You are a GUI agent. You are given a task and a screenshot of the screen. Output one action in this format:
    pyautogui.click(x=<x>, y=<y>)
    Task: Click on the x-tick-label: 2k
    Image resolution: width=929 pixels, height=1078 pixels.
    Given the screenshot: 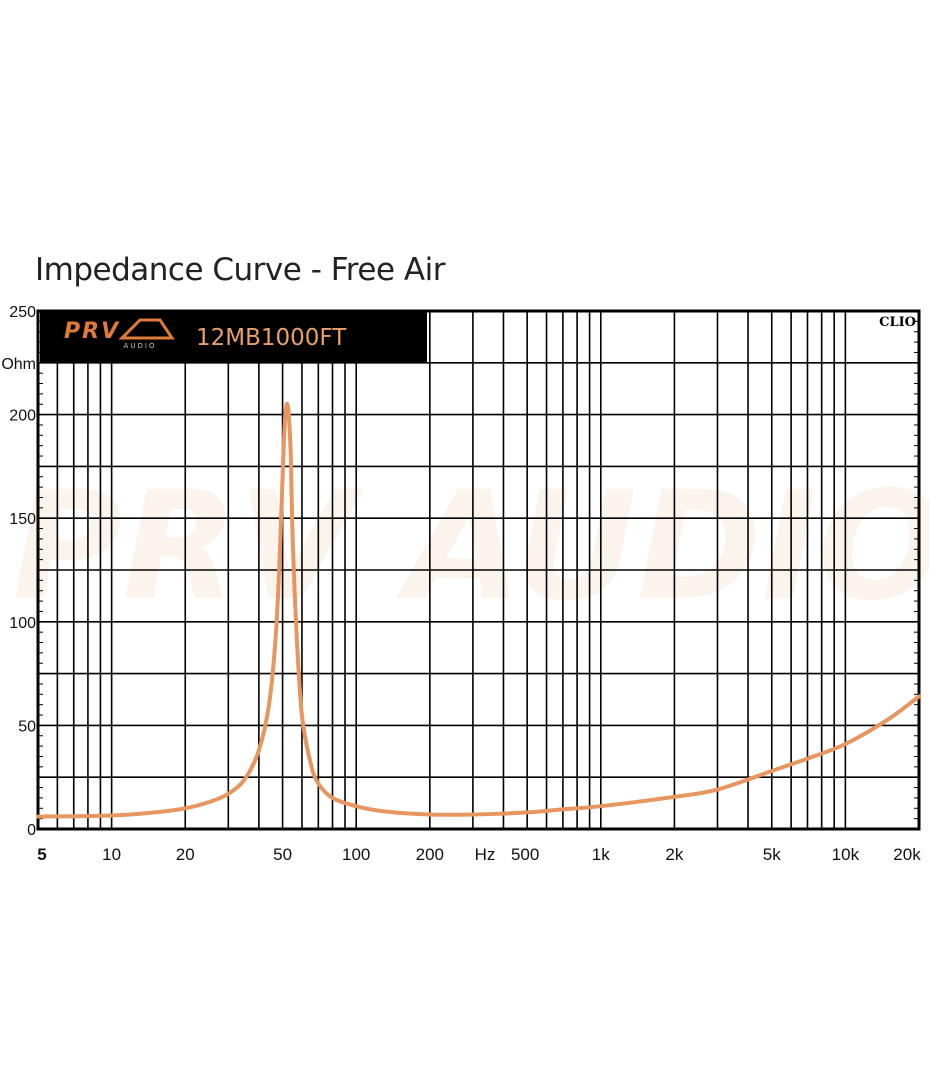 What is the action you would take?
    pyautogui.click(x=674, y=854)
    